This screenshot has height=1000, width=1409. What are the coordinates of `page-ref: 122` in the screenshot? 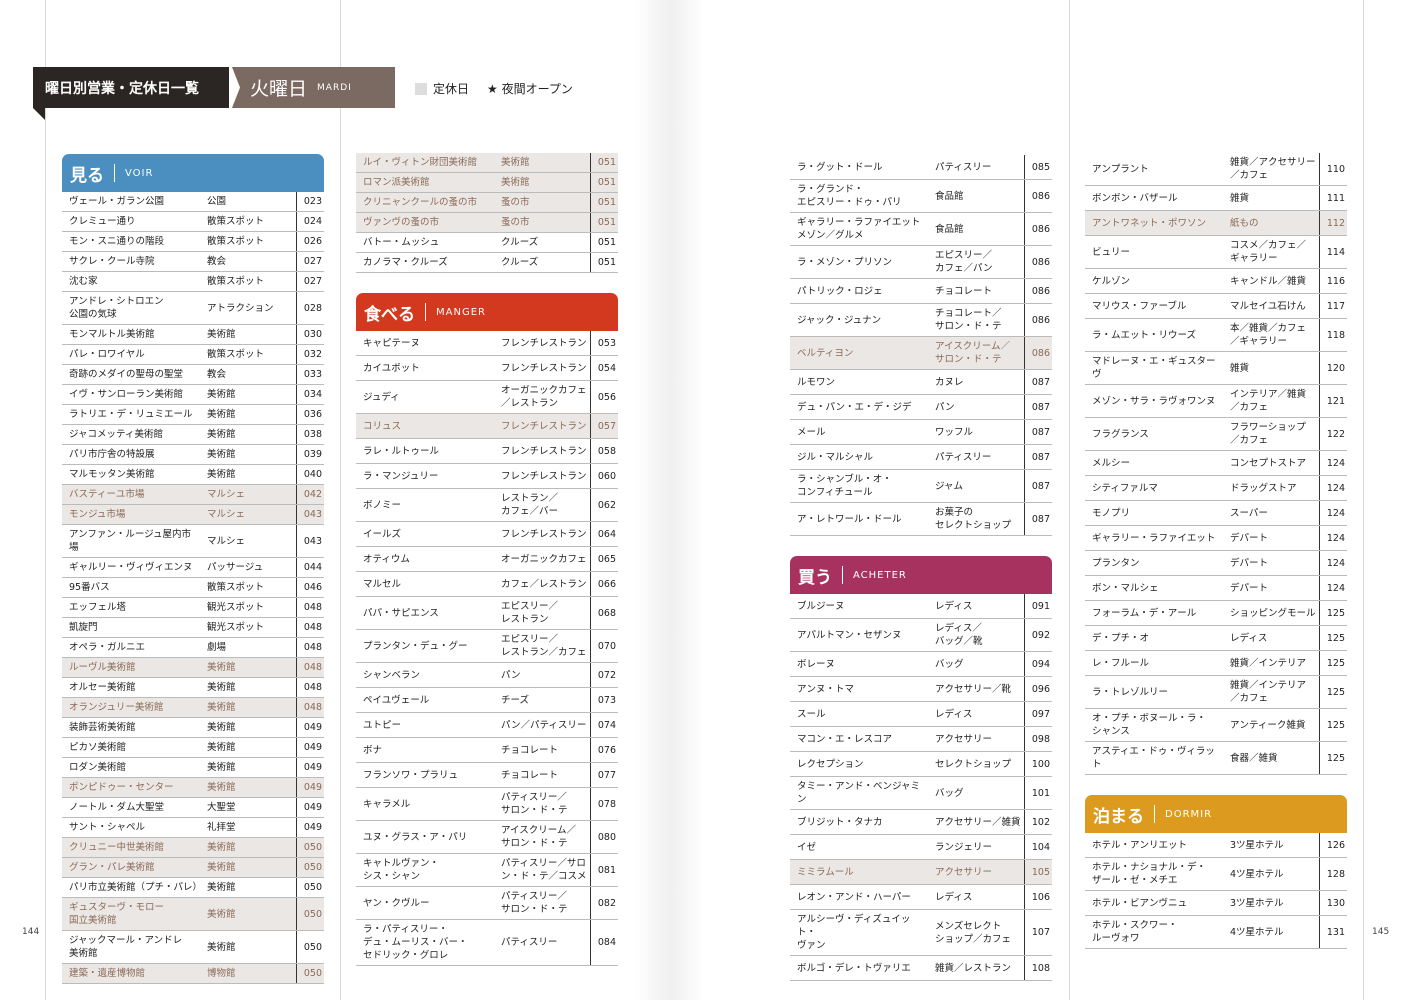 It's located at (1333, 434).